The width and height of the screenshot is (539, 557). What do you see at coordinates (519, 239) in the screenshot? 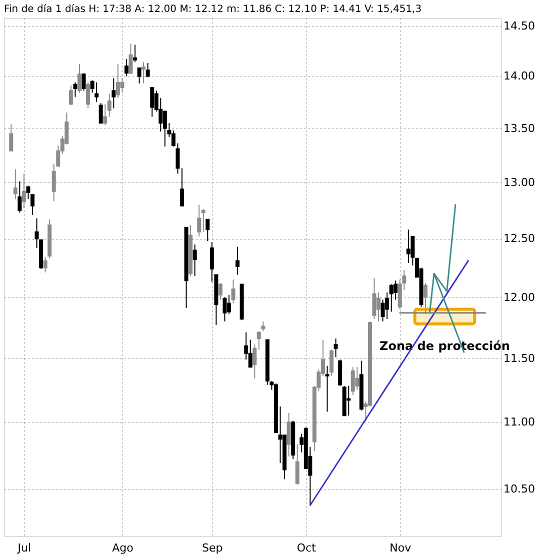
I see `y-tick-label: 12.50` at bounding box center [519, 239].